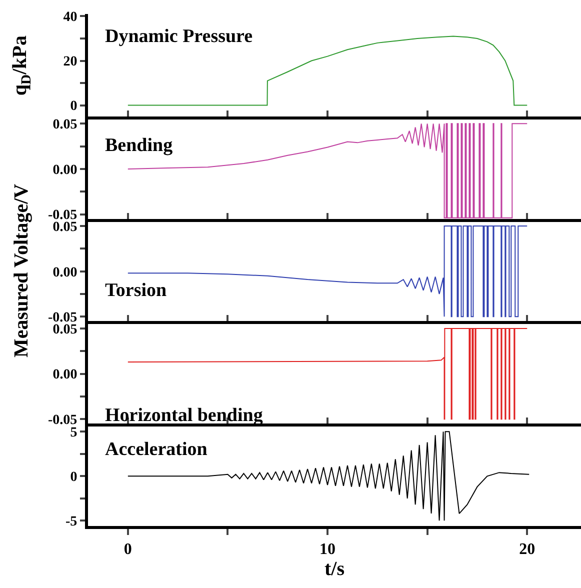  I want to click on text: Dynamic Pressure, so click(179, 36).